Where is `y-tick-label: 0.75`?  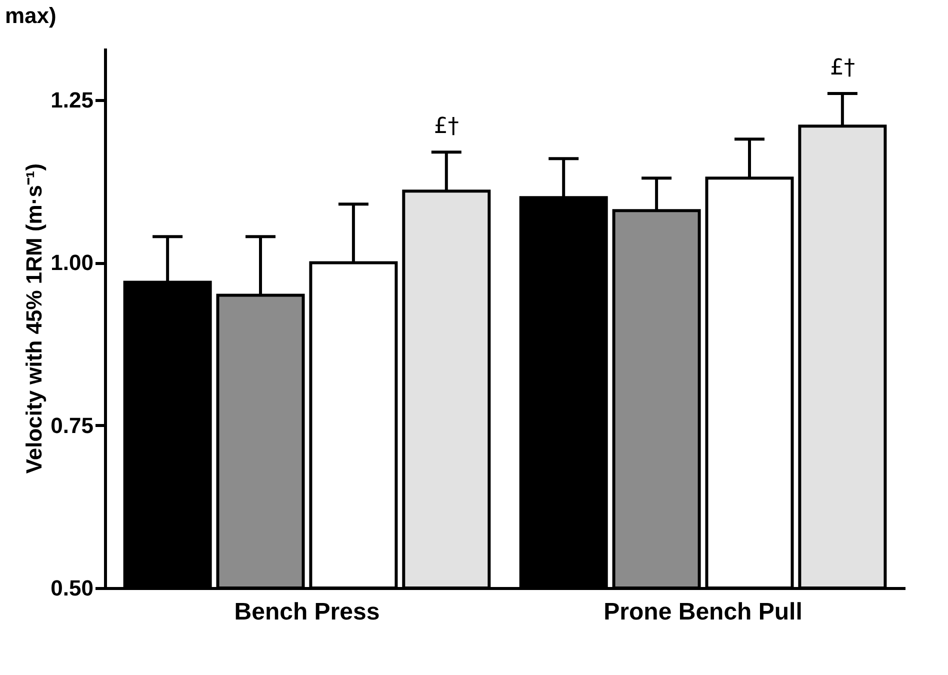 y-tick-label: 0.75 is located at coordinates (72, 425).